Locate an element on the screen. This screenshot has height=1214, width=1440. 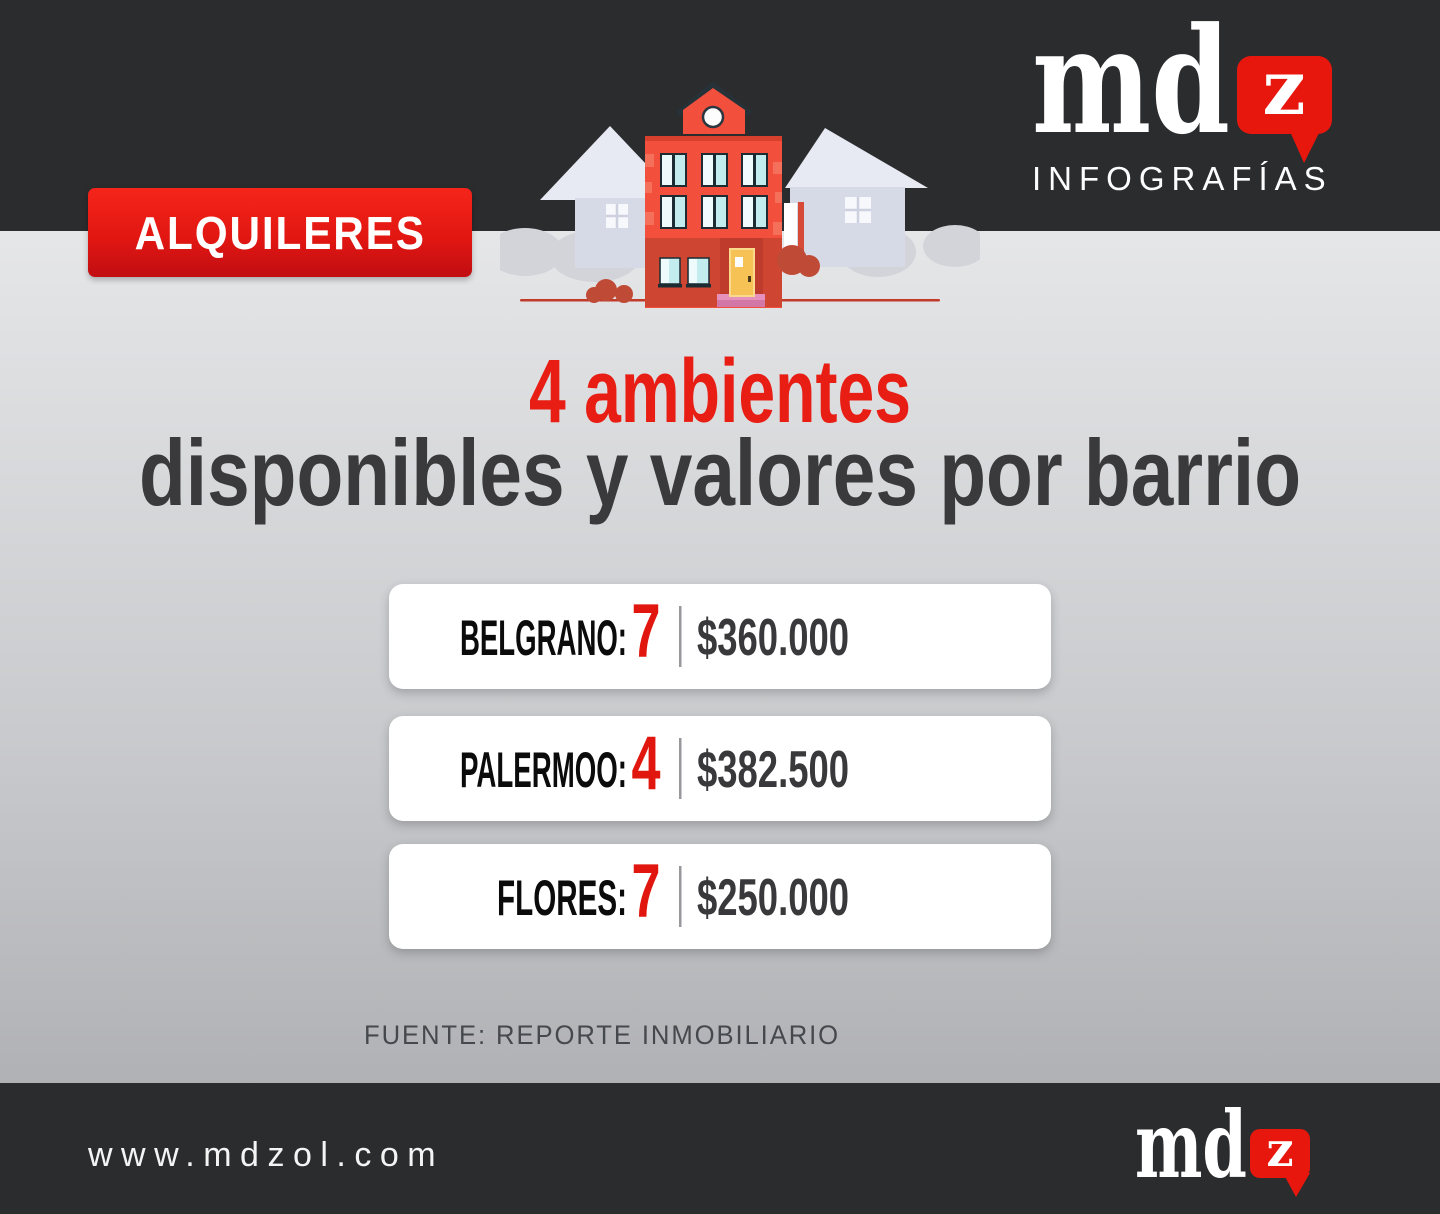
mdz-logo: md z INFOGRAFÍAS is located at coordinates (1182, 106).